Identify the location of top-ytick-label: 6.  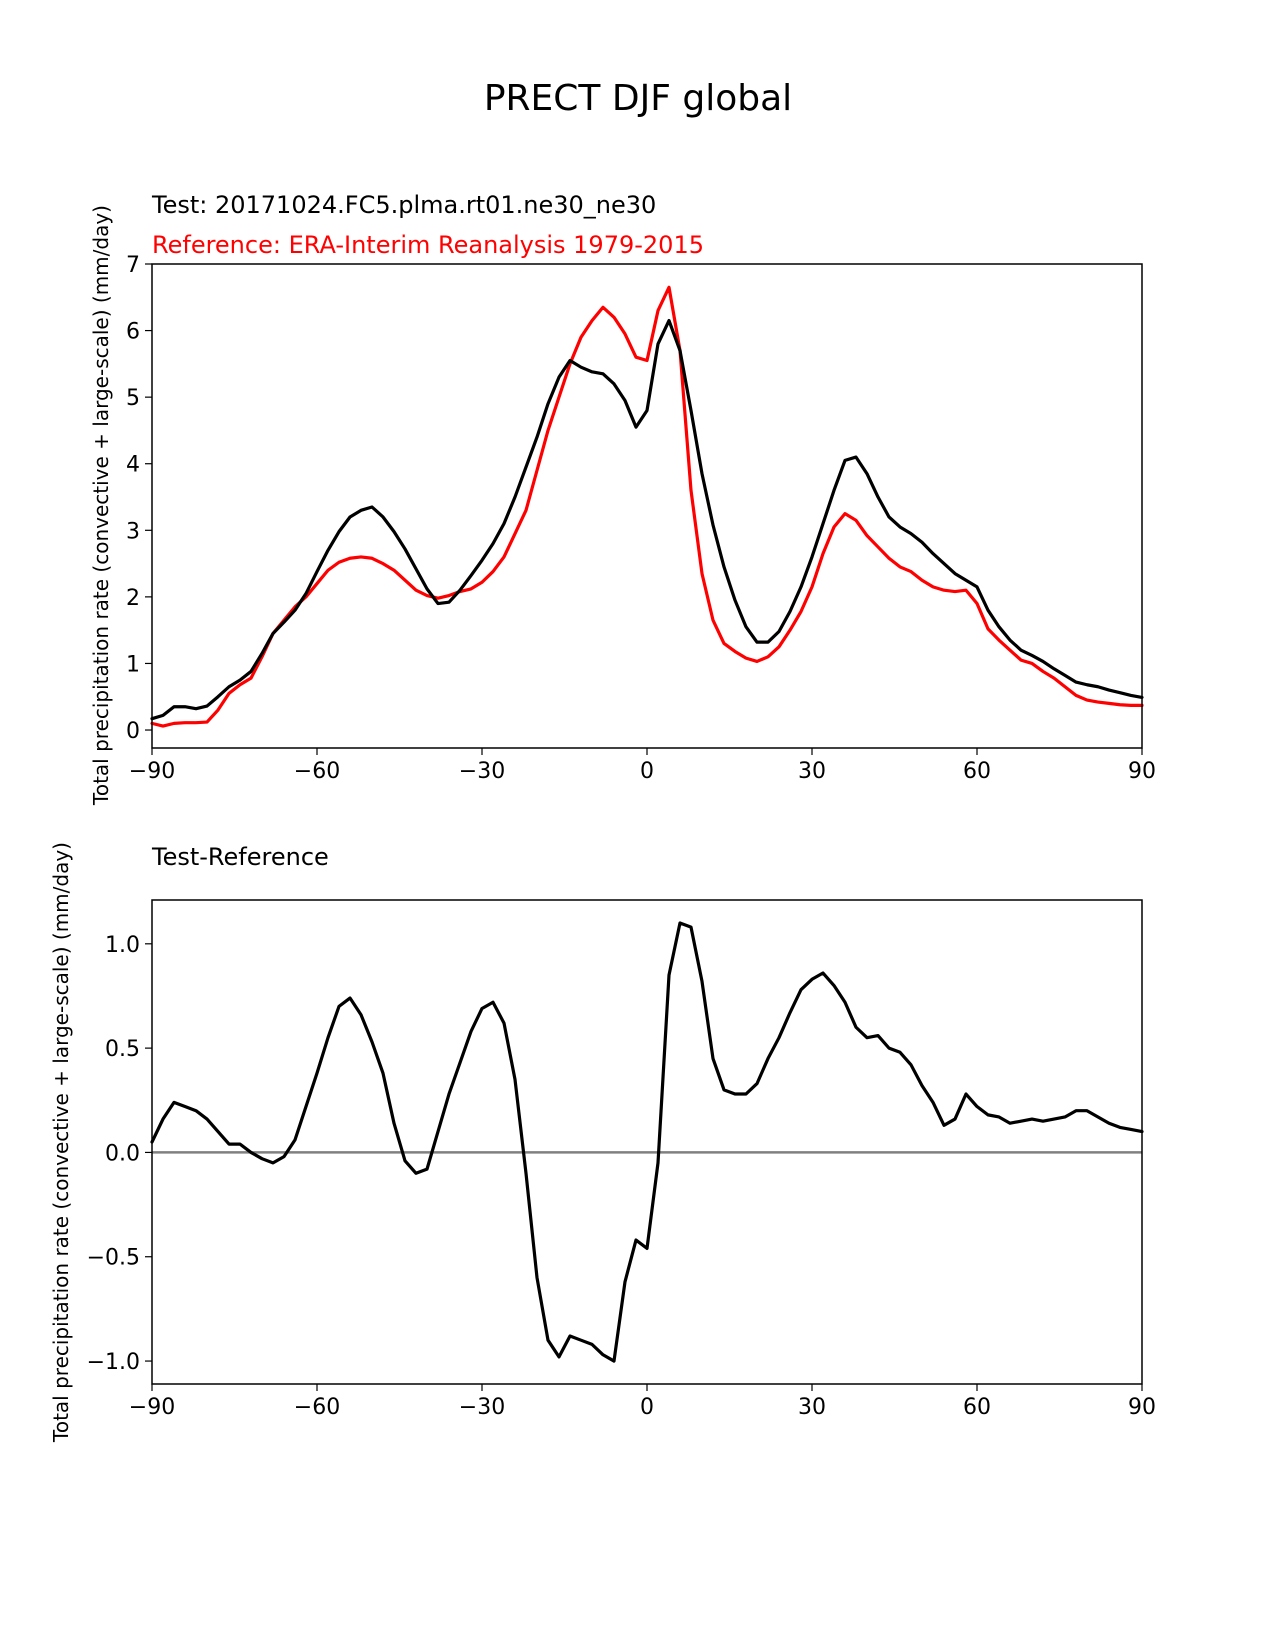
(133, 332).